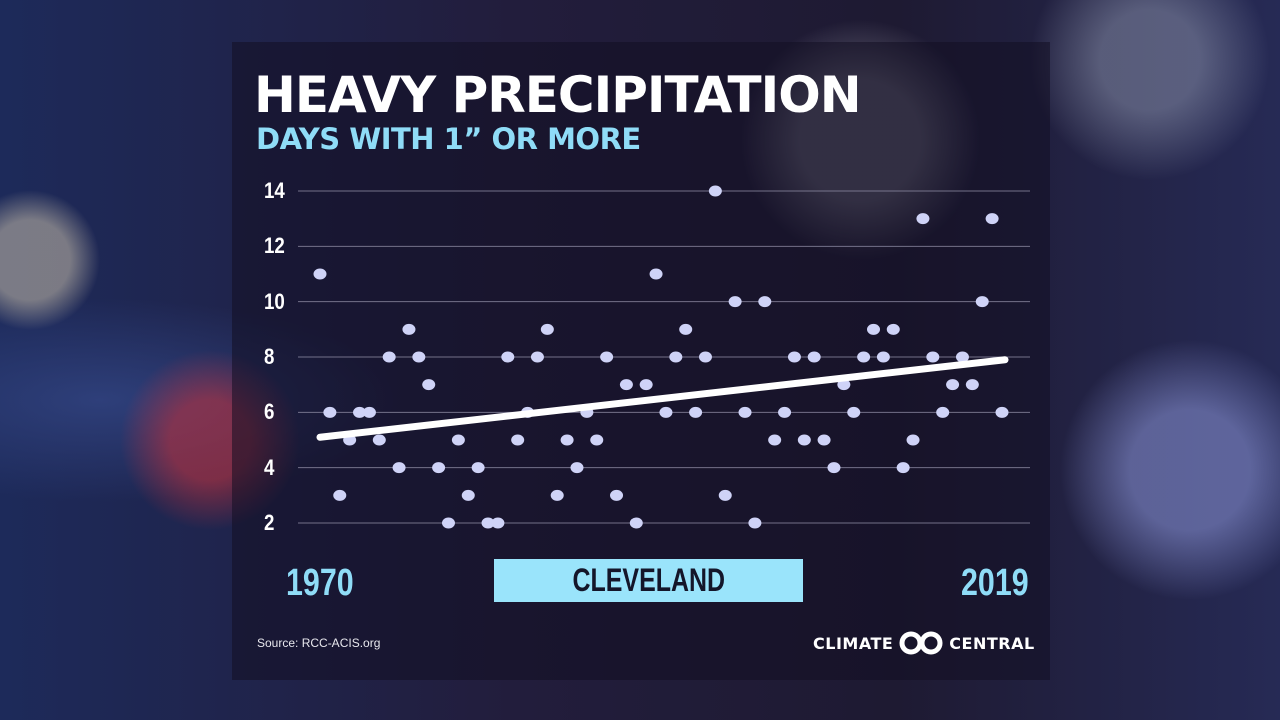  Describe the element at coordinates (269, 412) in the screenshot. I see `y-tick-label: 6` at that location.